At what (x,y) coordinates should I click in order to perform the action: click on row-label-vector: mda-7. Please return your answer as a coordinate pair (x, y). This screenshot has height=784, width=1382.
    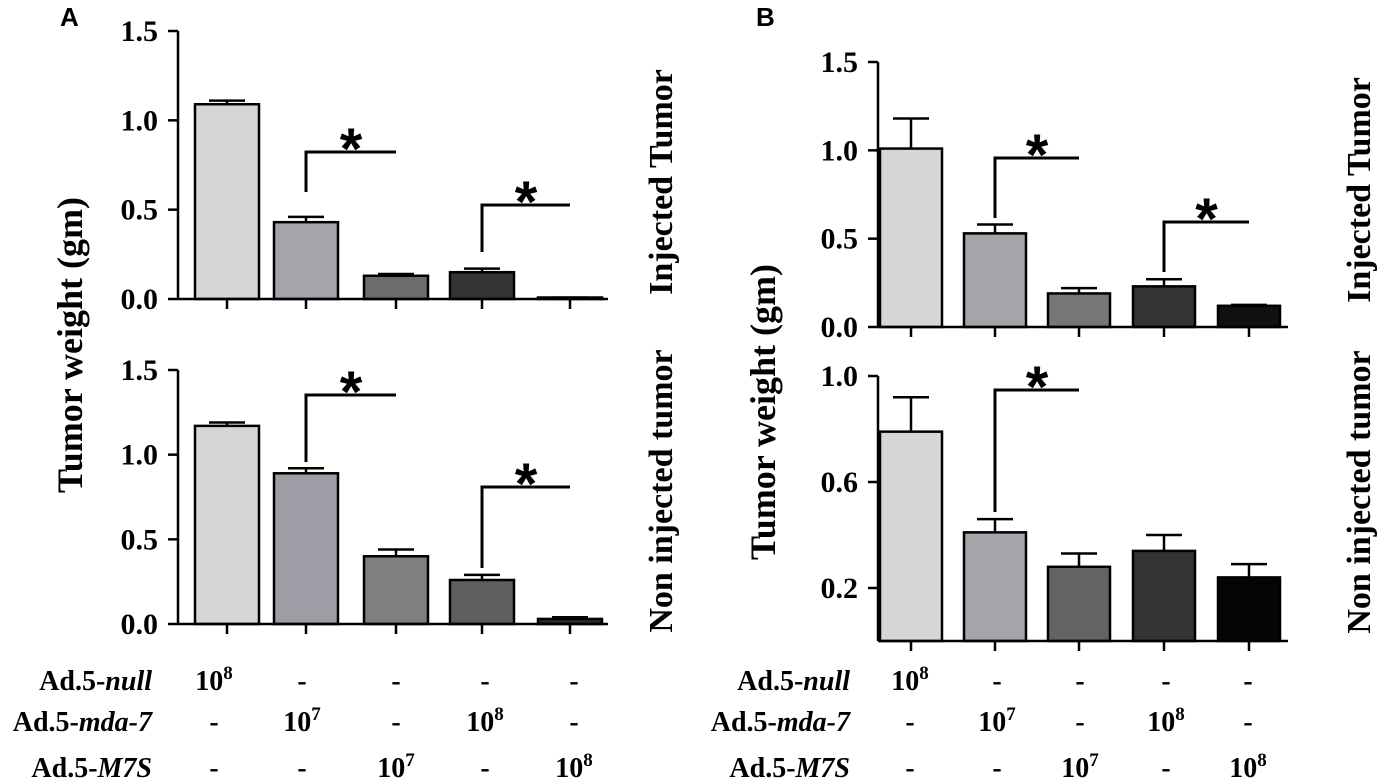
    Looking at the image, I should click on (814, 722).